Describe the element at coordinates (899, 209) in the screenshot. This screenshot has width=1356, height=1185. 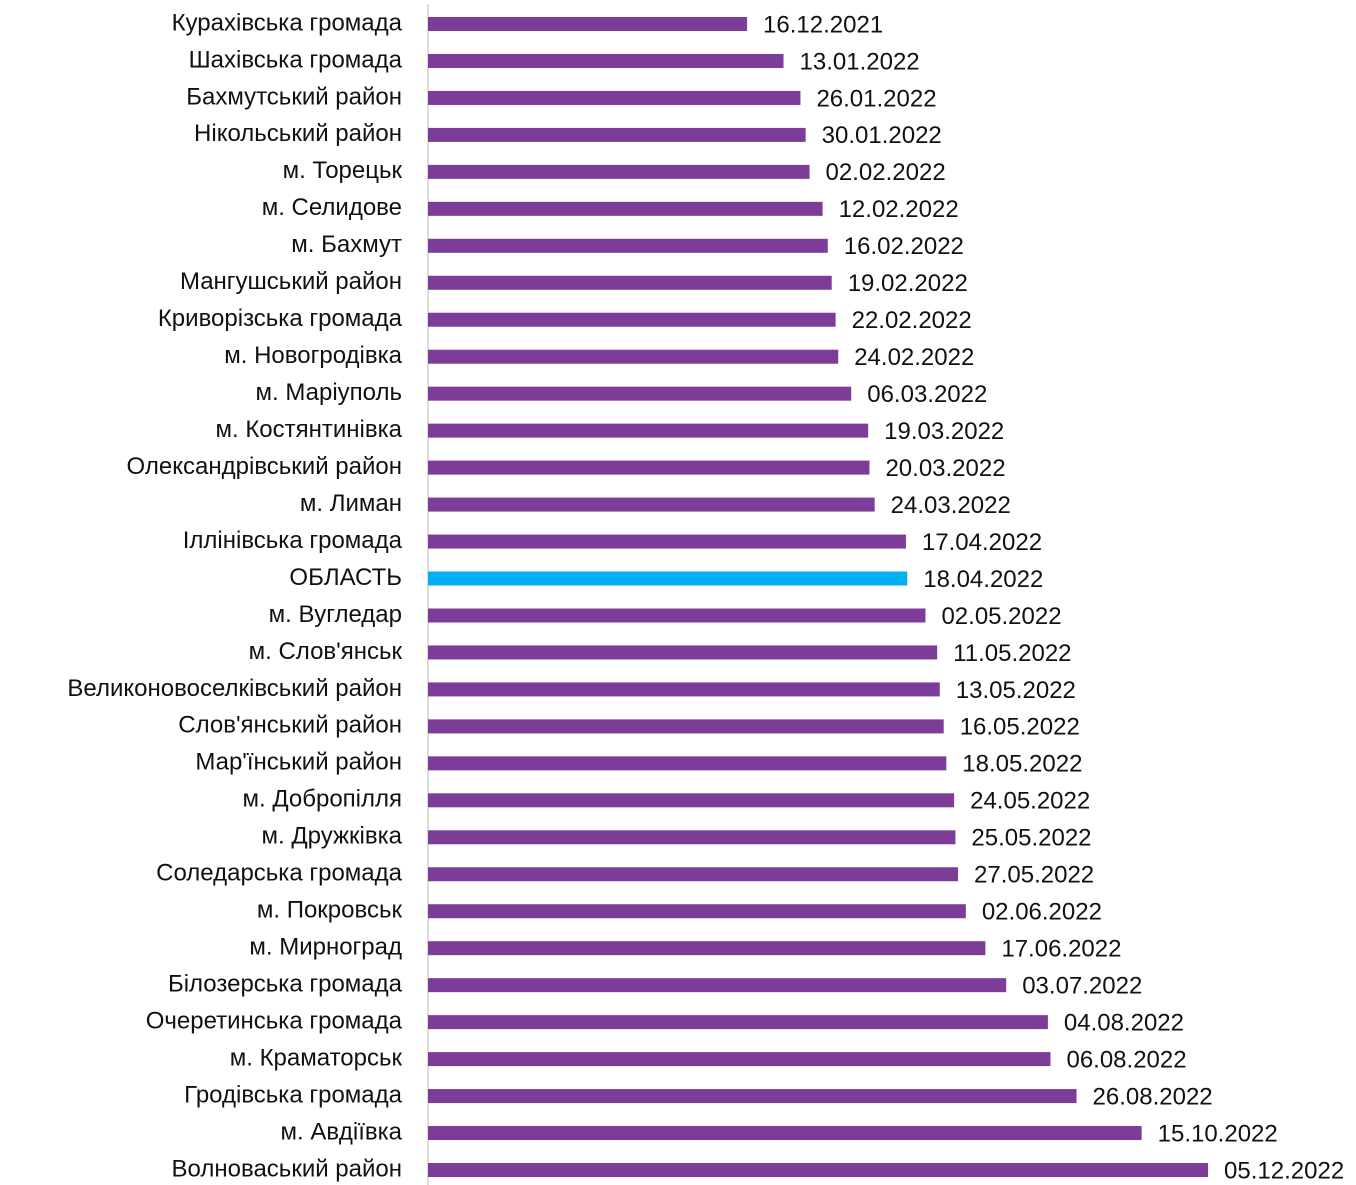
I see `value-label: 12.02.2022` at that location.